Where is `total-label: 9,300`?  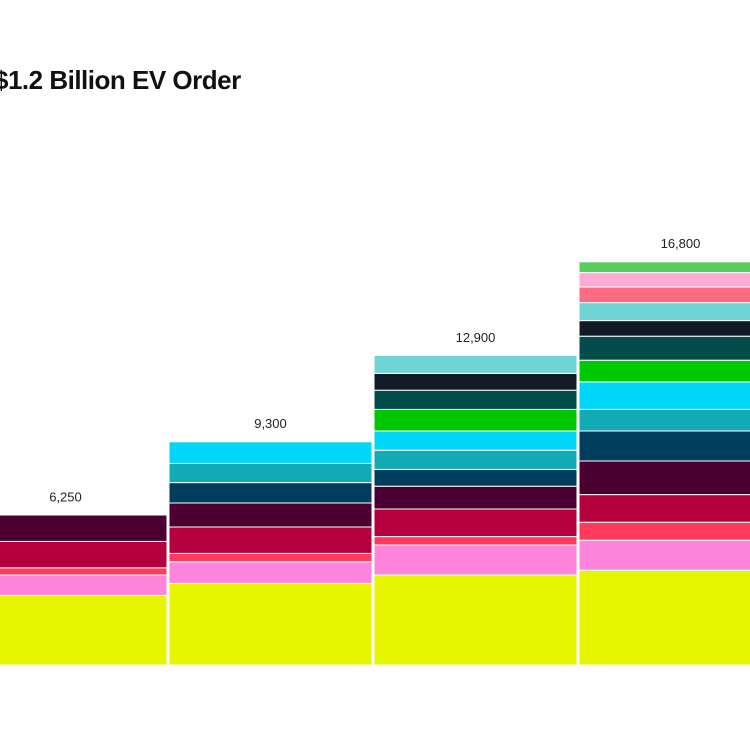
total-label: 9,300 is located at coordinates (270, 423).